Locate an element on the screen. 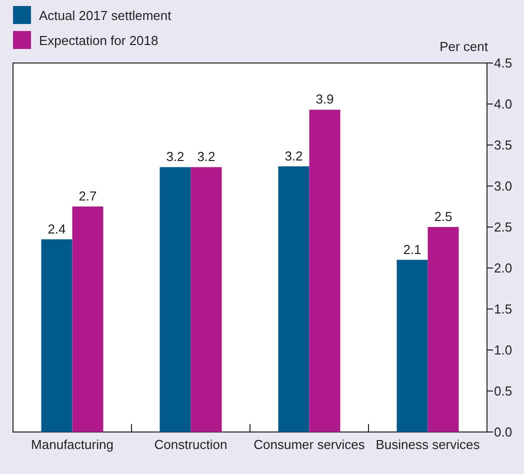 The width and height of the screenshot is (524, 474). x-tick-label: Business services is located at coordinates (428, 444).